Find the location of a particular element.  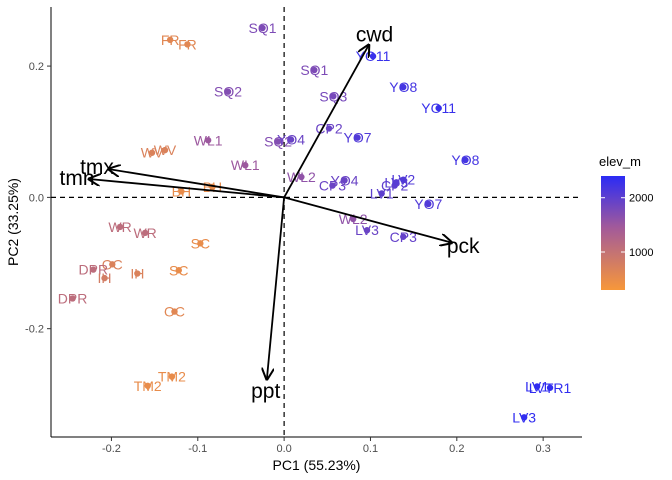

point-label: CP2 is located at coordinates (328, 128).